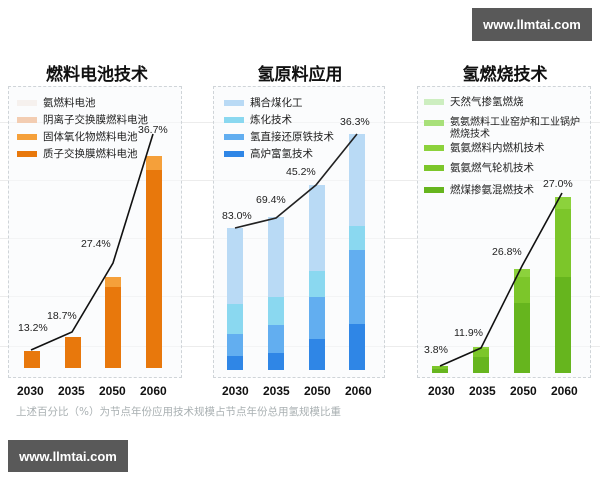 The width and height of the screenshot is (600, 480). I want to click on data-label: 3.8%, so click(436, 350).